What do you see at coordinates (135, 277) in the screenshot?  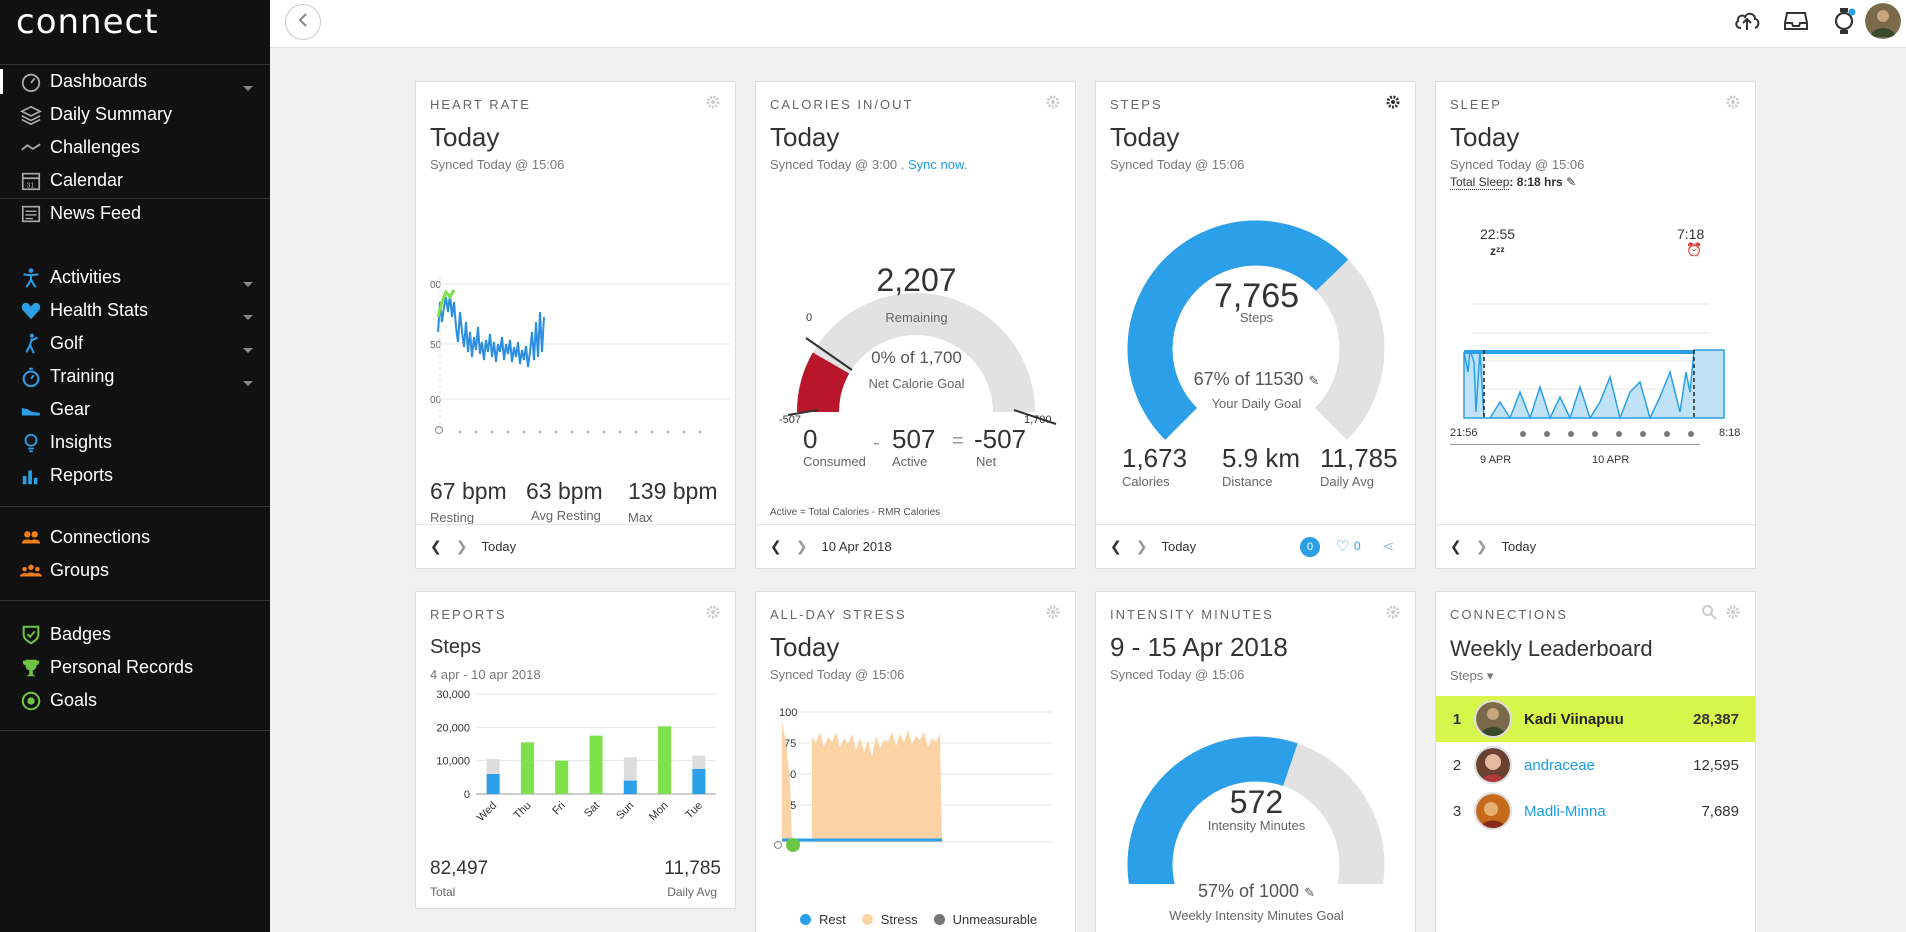 I see `sidebar-item-activities: Activities` at bounding box center [135, 277].